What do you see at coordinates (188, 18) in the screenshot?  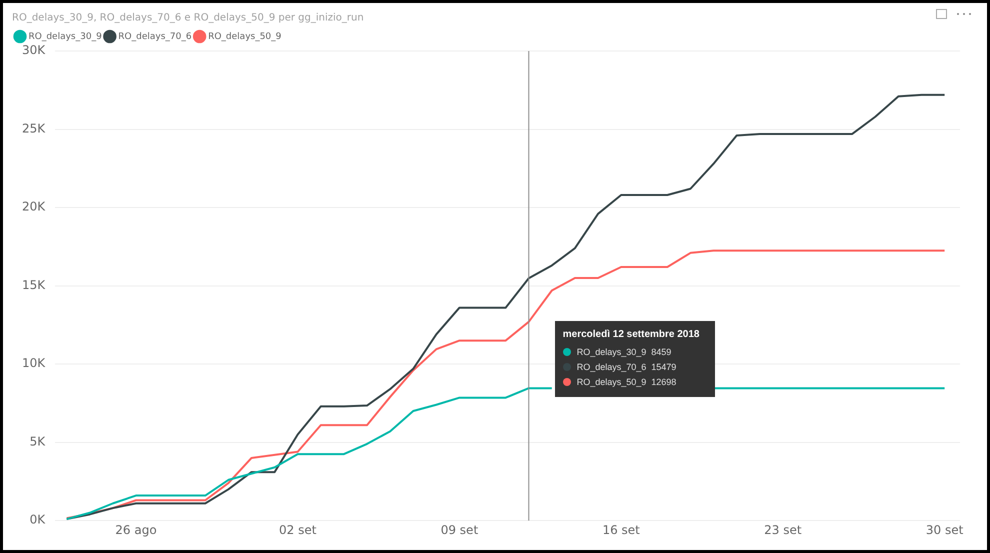 I see `chart-title: RO_delays_30_9, RO_delays_70_6 e RO_delays_50_9 per gg_inizio_run` at bounding box center [188, 18].